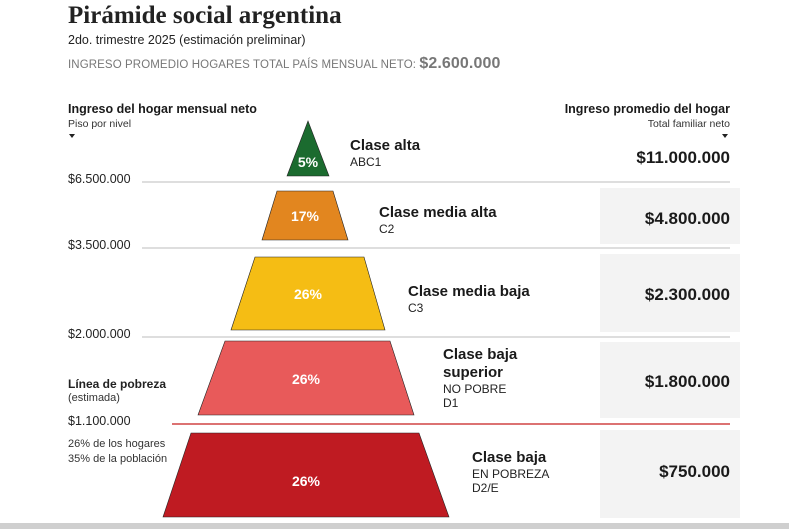 The height and width of the screenshot is (529, 789). Describe the element at coordinates (117, 444) in the screenshot. I see `poverty-note-households: 26% de los hogares` at that location.